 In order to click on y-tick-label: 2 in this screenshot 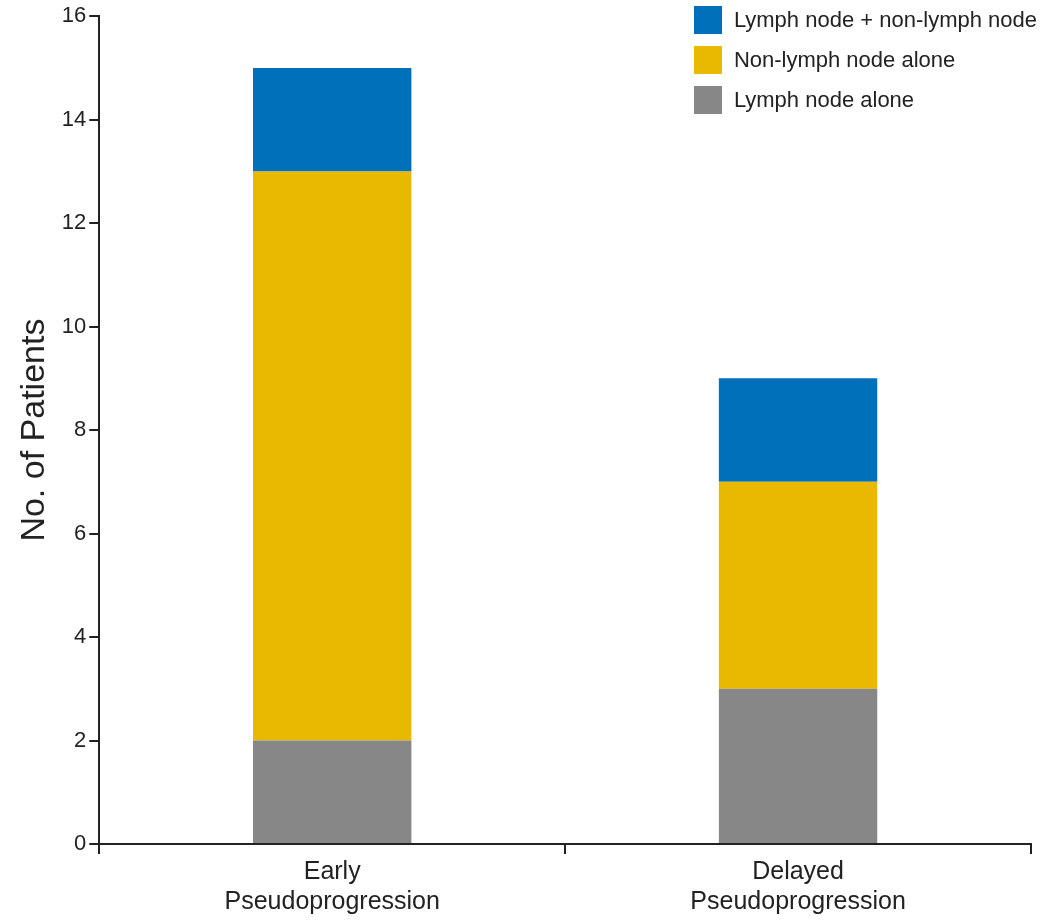, I will do `click(80, 739)`.